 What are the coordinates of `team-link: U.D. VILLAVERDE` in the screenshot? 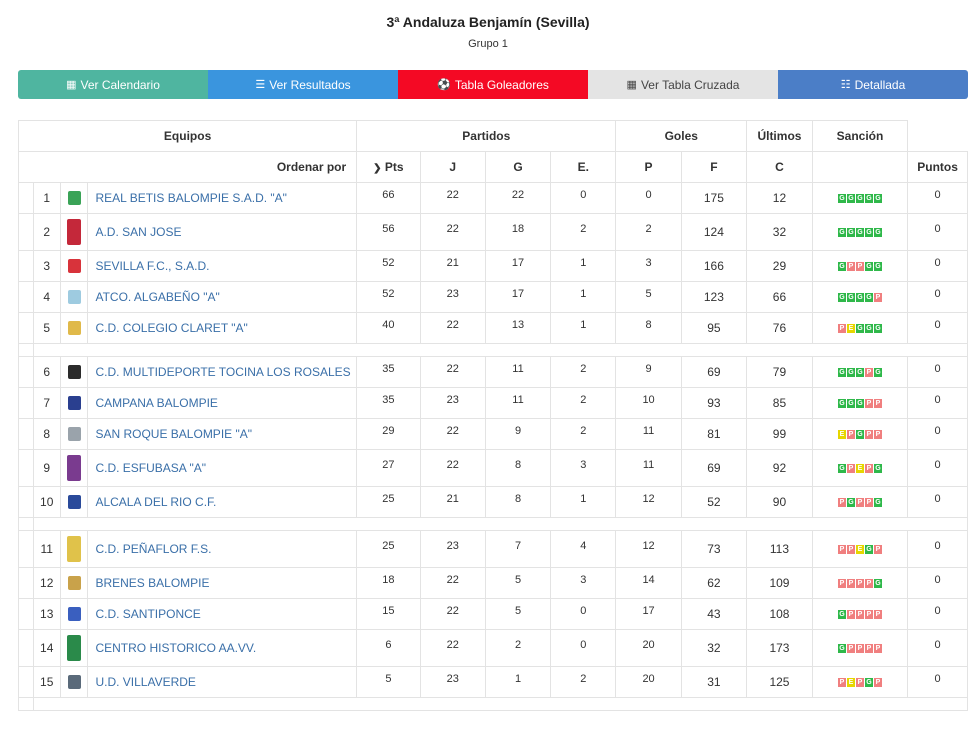 It's located at (145, 682).